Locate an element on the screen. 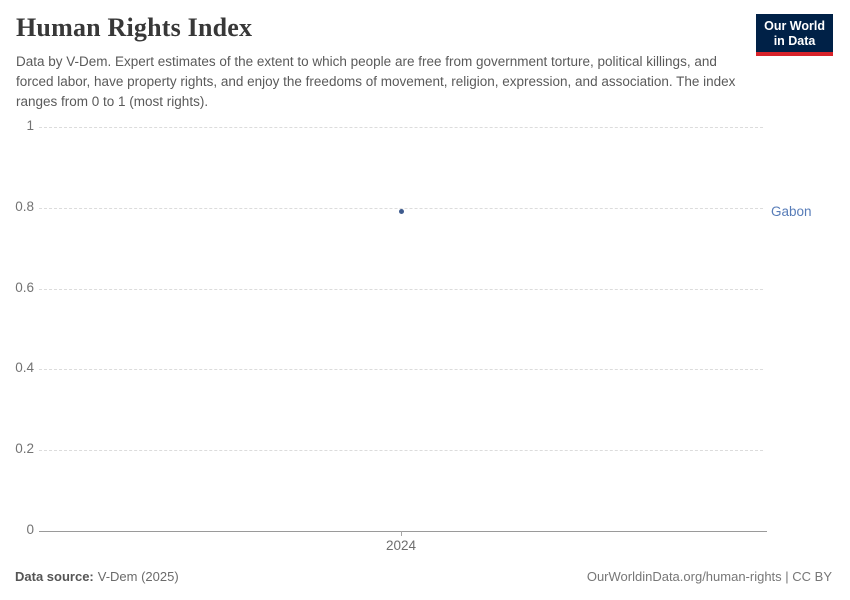  owid-logo-line1: Our World is located at coordinates (794, 26).